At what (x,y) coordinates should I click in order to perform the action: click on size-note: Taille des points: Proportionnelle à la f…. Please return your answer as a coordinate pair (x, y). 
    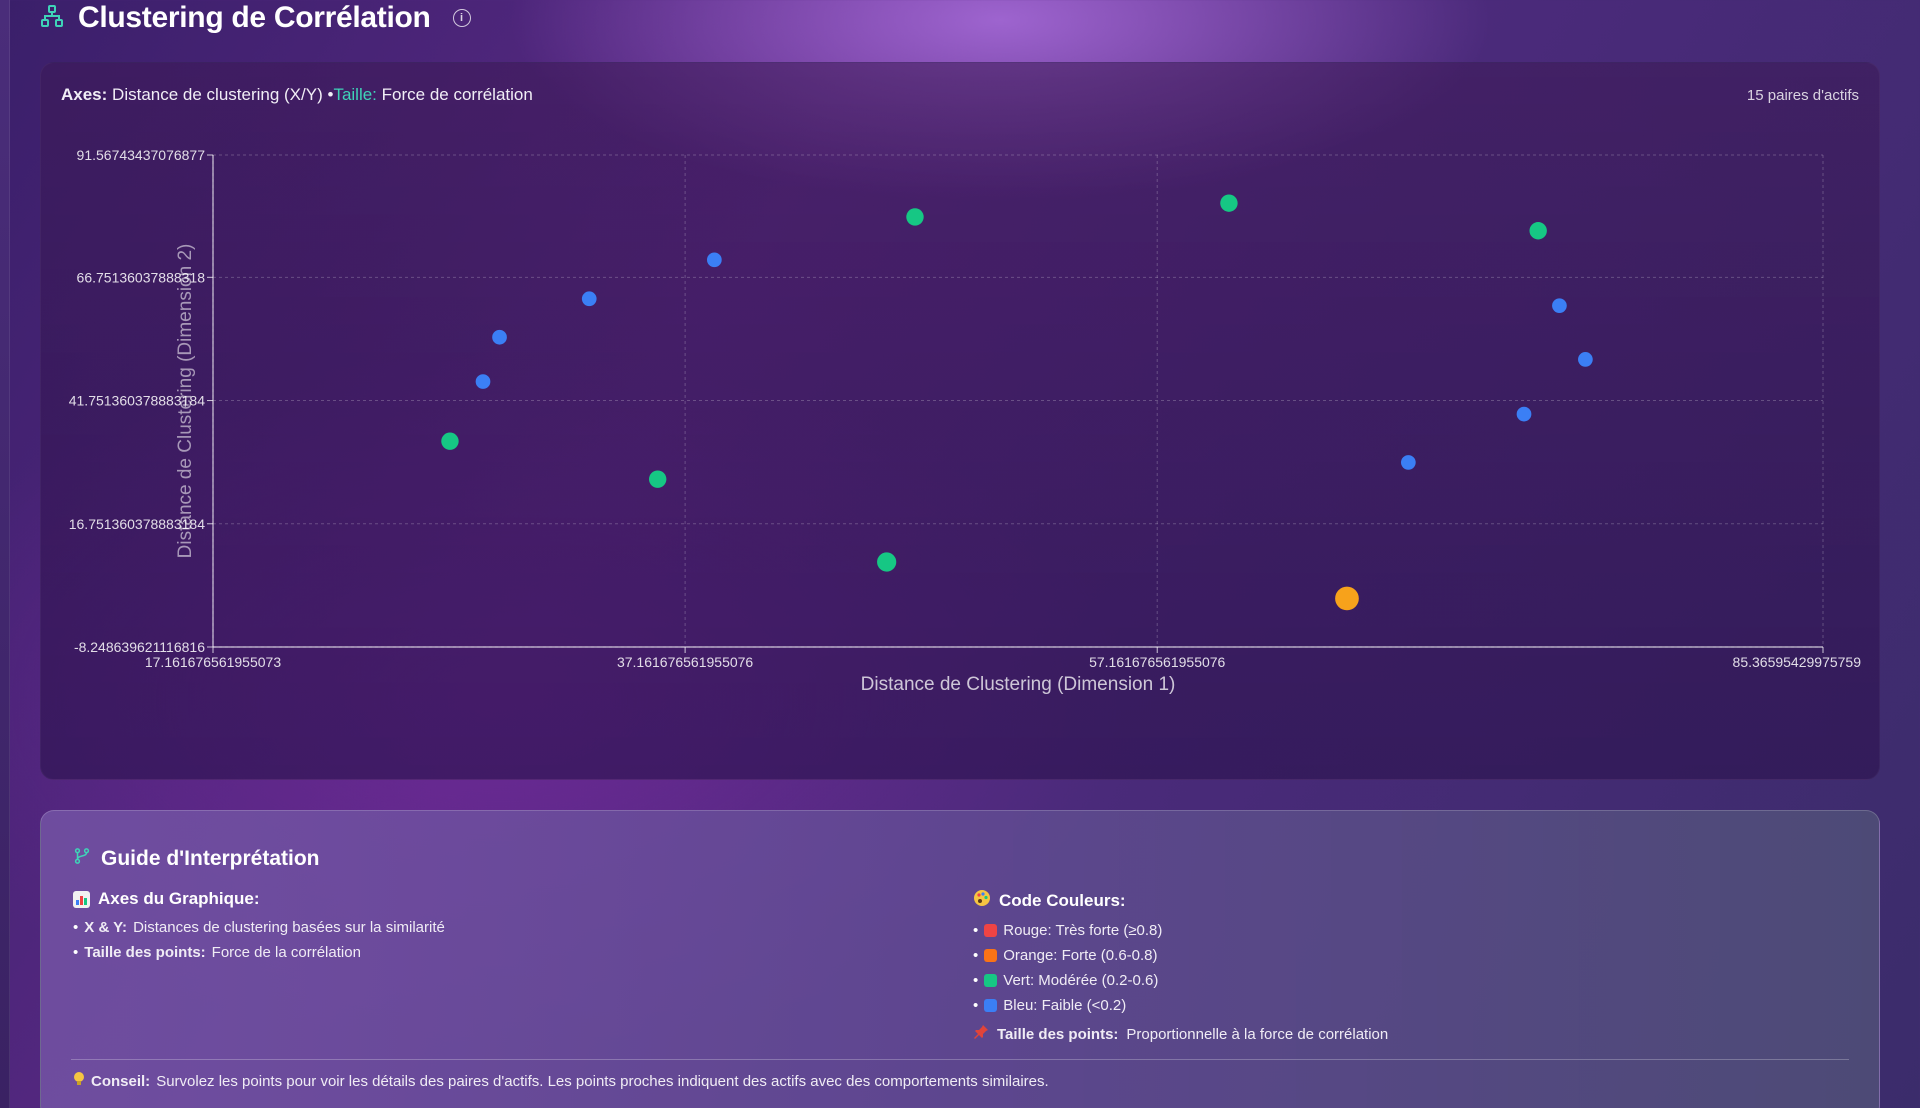
    Looking at the image, I should click on (1180, 1034).